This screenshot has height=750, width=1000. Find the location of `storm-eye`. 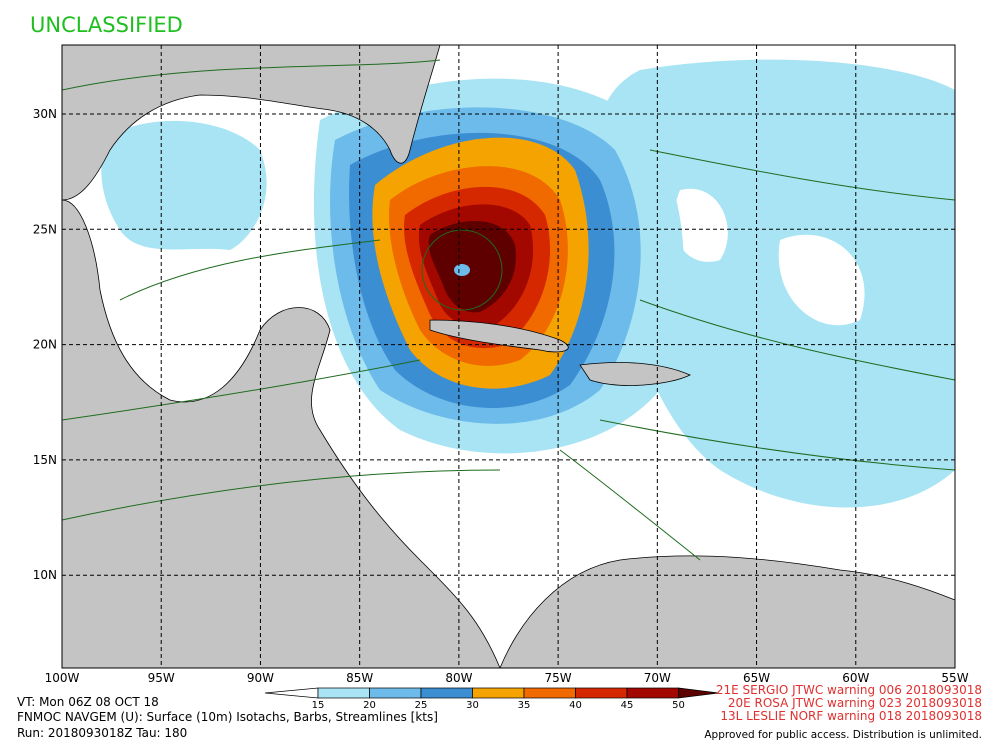

storm-eye is located at coordinates (462, 270).